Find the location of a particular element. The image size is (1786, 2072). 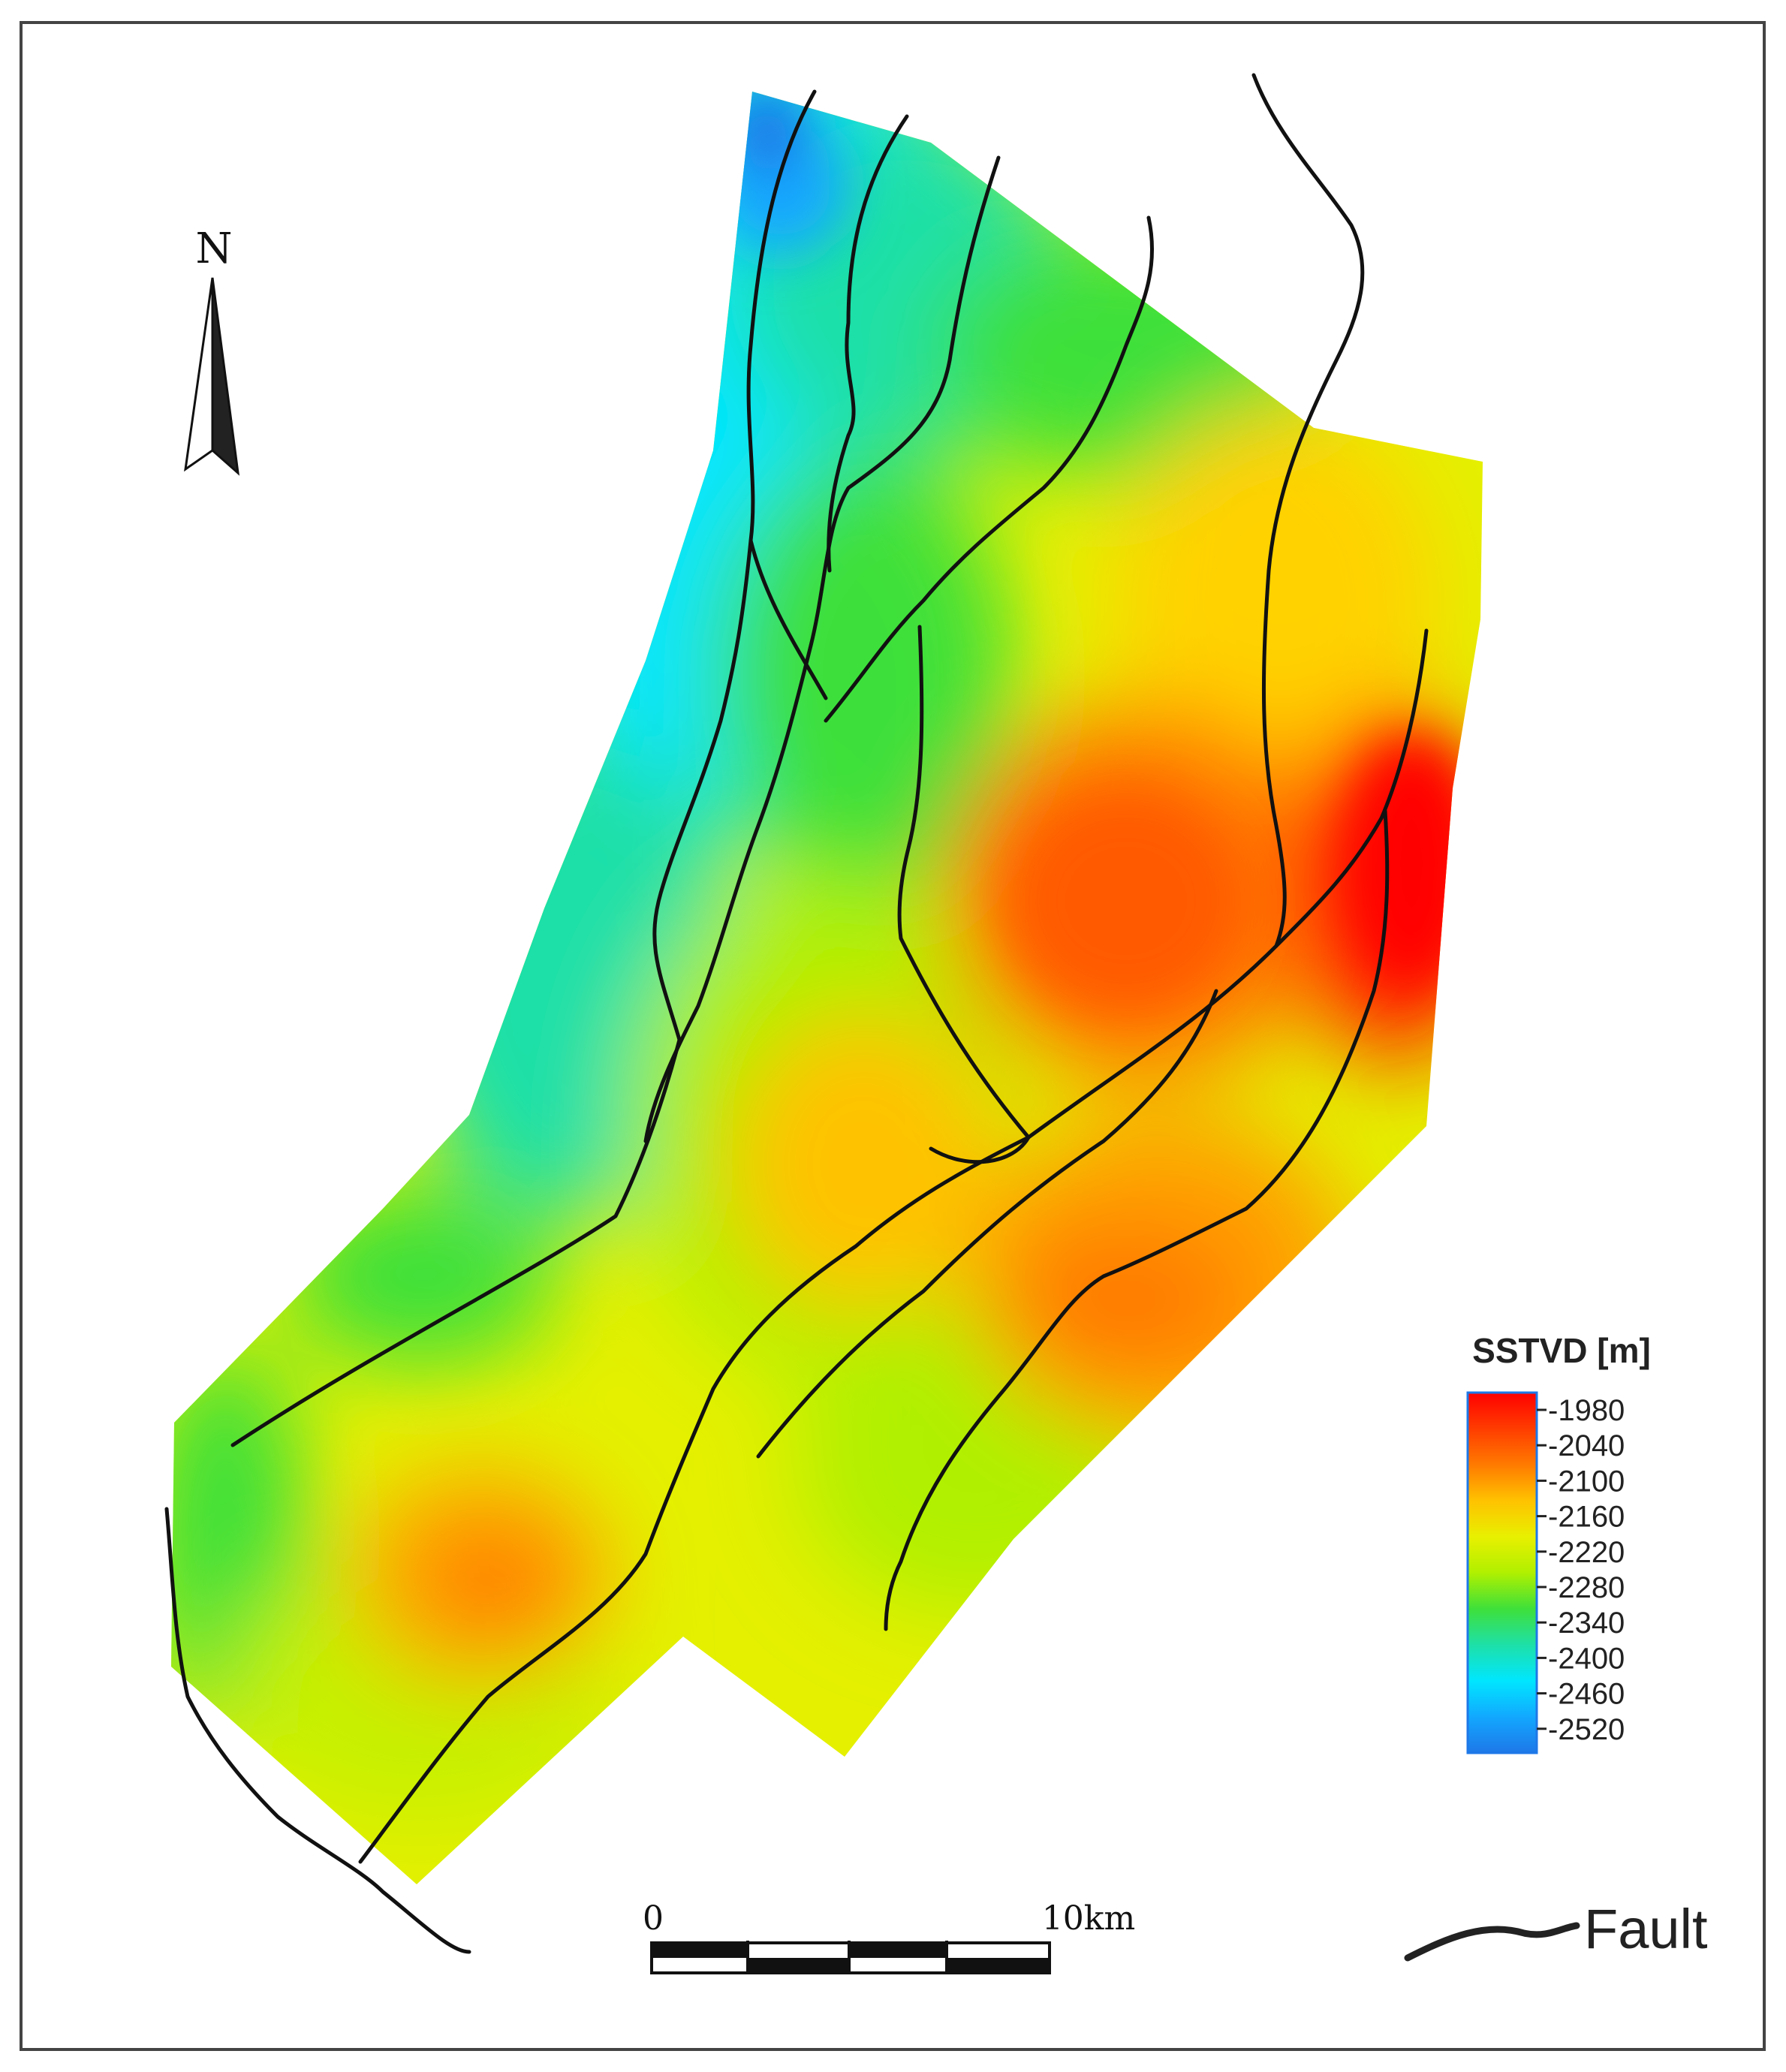

legend-tick-label: -2220 is located at coordinates (1587, 1552).